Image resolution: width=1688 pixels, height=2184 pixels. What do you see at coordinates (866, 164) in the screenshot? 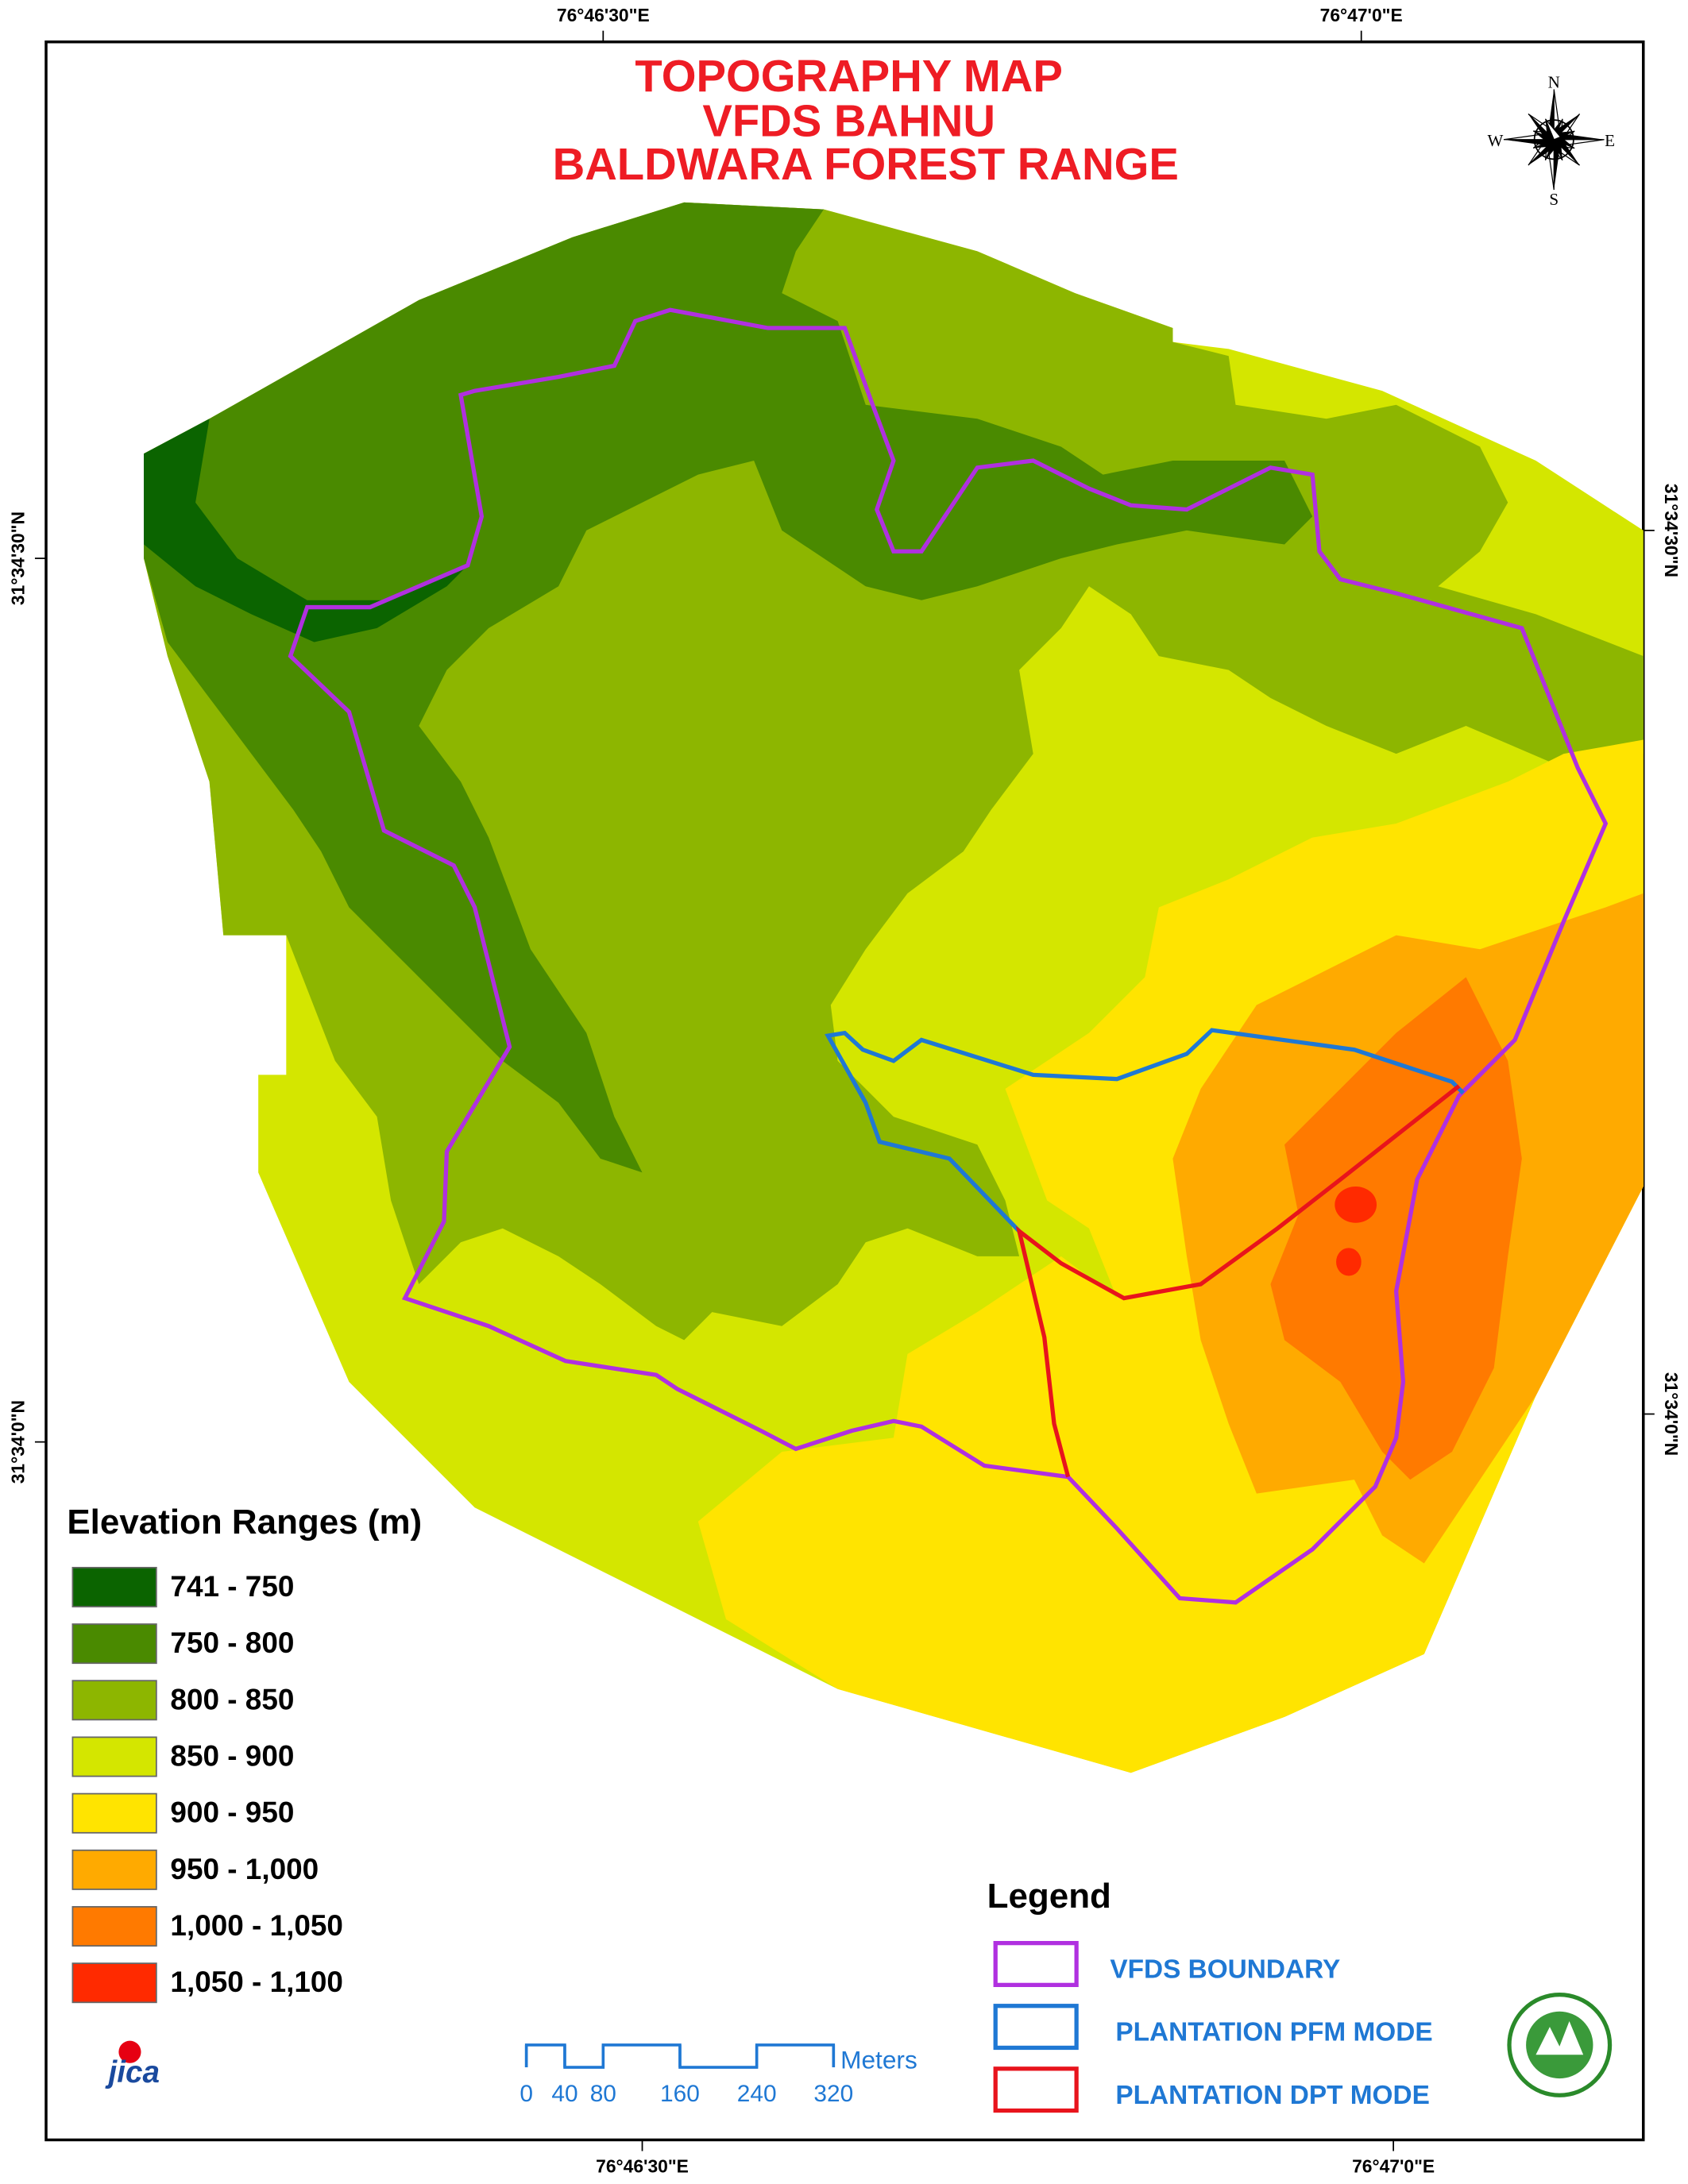
I see `map-title: BALDWARA FOREST RANGE` at bounding box center [866, 164].